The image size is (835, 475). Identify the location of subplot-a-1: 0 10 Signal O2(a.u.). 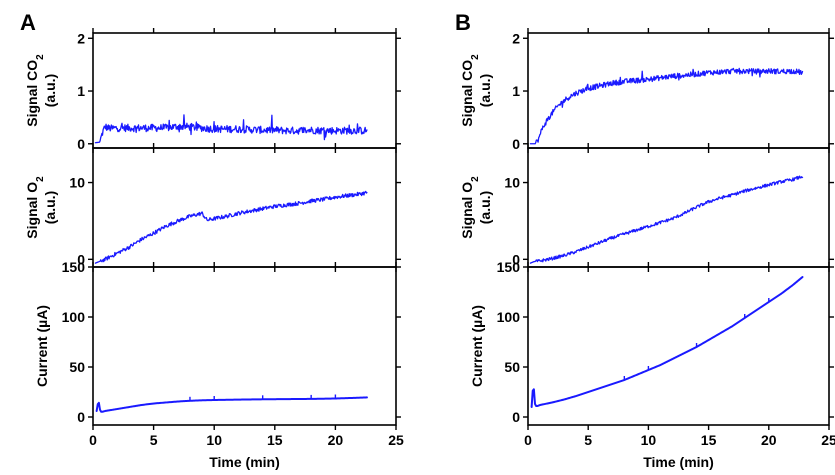
(212, 207).